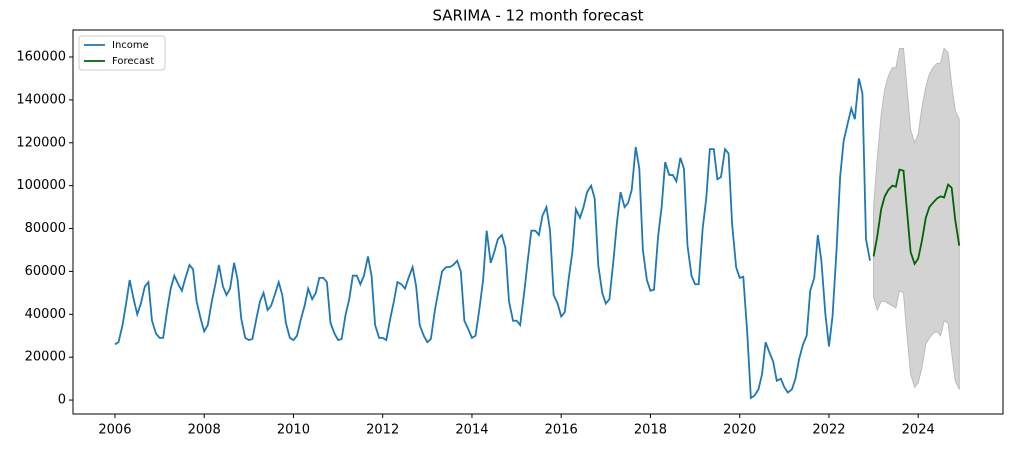  What do you see at coordinates (828, 430) in the screenshot?
I see `x-tick-label: 2022` at bounding box center [828, 430].